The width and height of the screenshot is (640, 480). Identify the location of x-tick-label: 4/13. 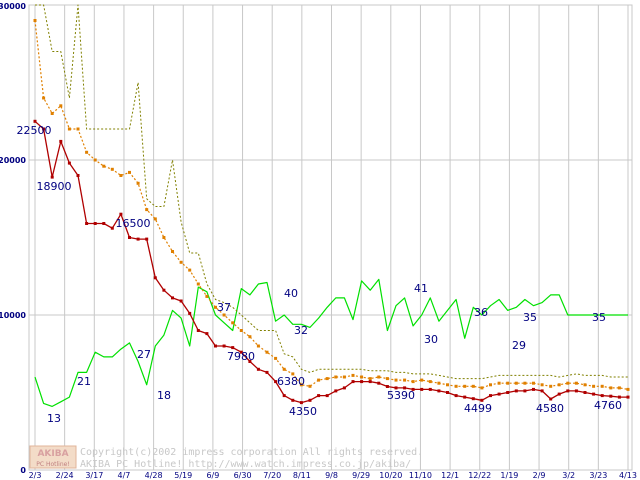
(628, 475).